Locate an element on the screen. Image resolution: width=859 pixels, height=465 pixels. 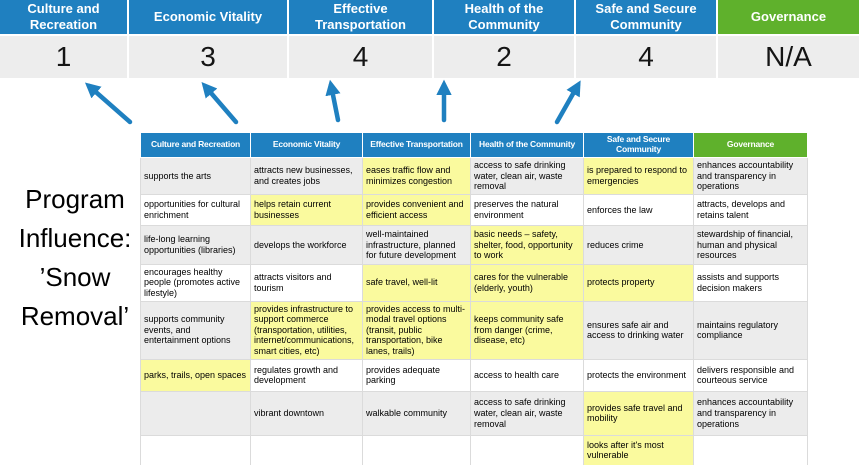
banner-header: Economic Vitality is located at coordinates (208, 17).